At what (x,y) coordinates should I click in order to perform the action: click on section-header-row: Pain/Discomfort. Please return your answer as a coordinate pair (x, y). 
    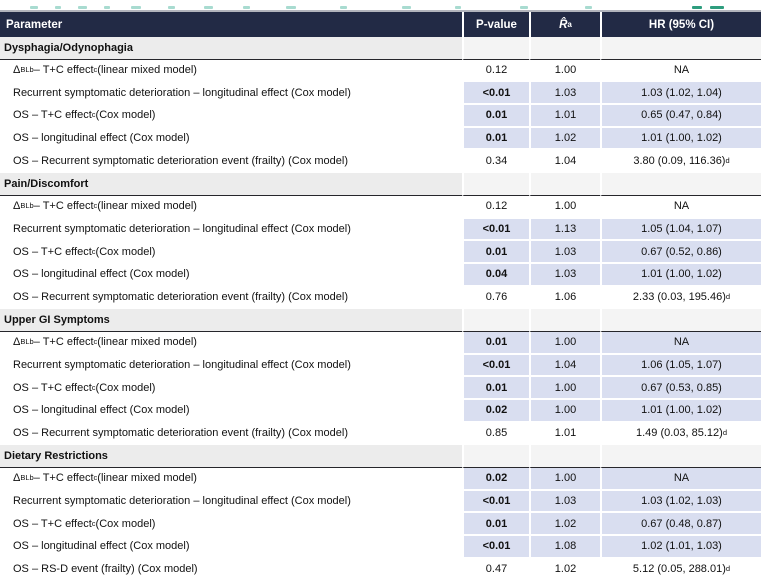
    Looking at the image, I should click on (380, 184).